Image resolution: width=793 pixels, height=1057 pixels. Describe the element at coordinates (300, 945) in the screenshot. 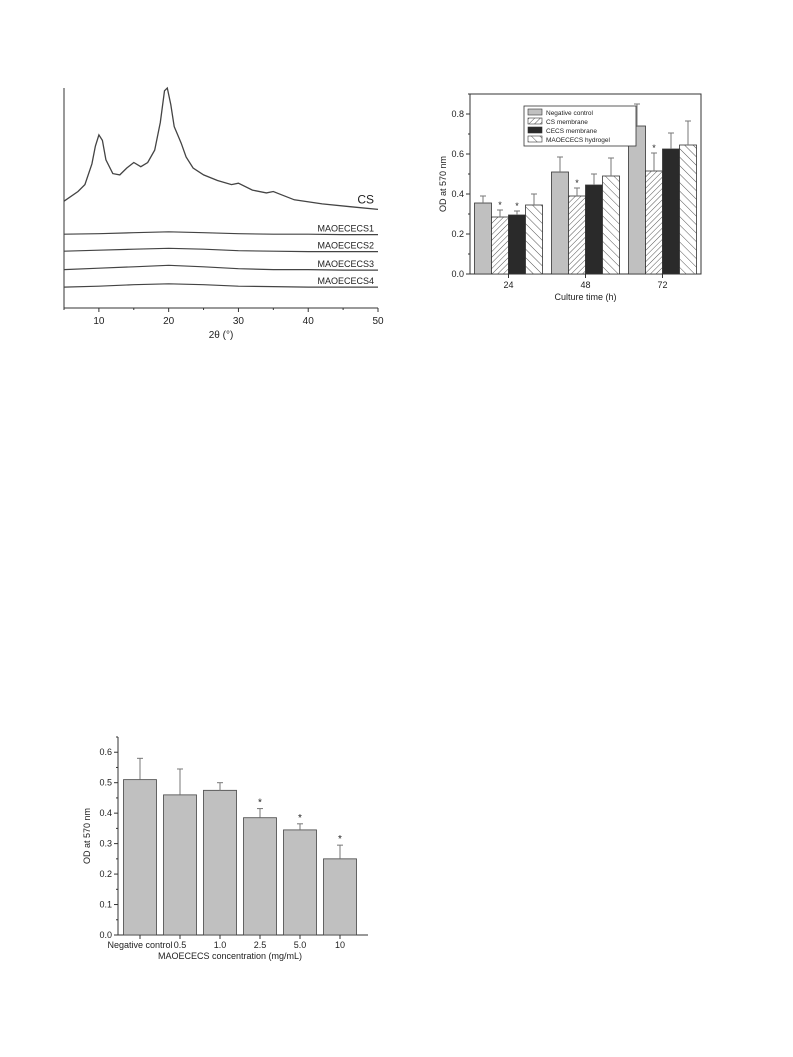

I see `x-tick-label: 5.0` at that location.